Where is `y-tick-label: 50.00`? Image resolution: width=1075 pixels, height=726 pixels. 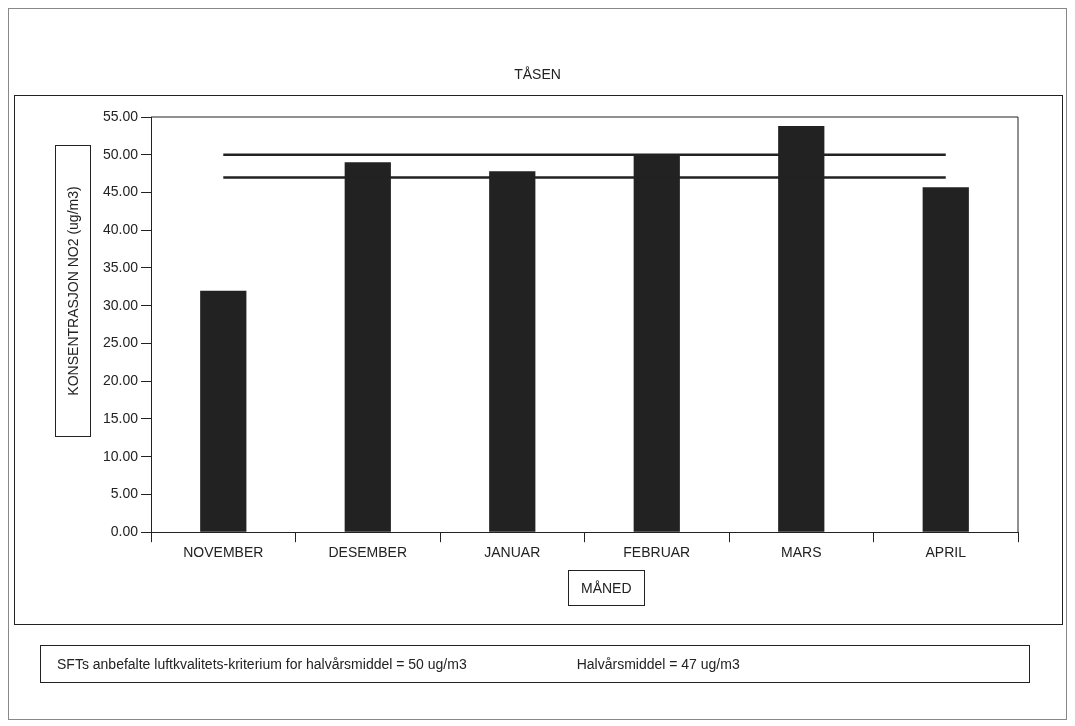 y-tick-label: 50.00 is located at coordinates (120, 153).